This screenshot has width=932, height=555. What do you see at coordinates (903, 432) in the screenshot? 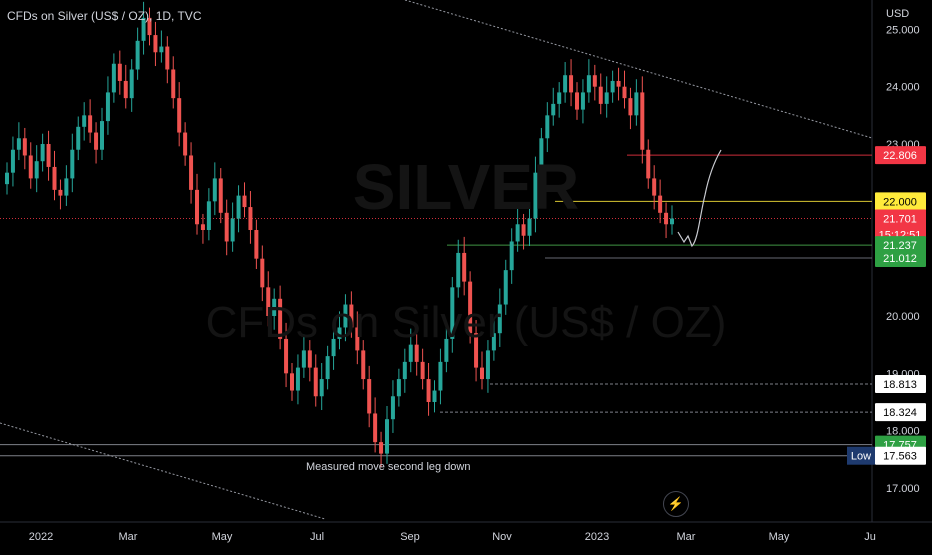
I see `price-tick-label: 18.000` at bounding box center [903, 432].